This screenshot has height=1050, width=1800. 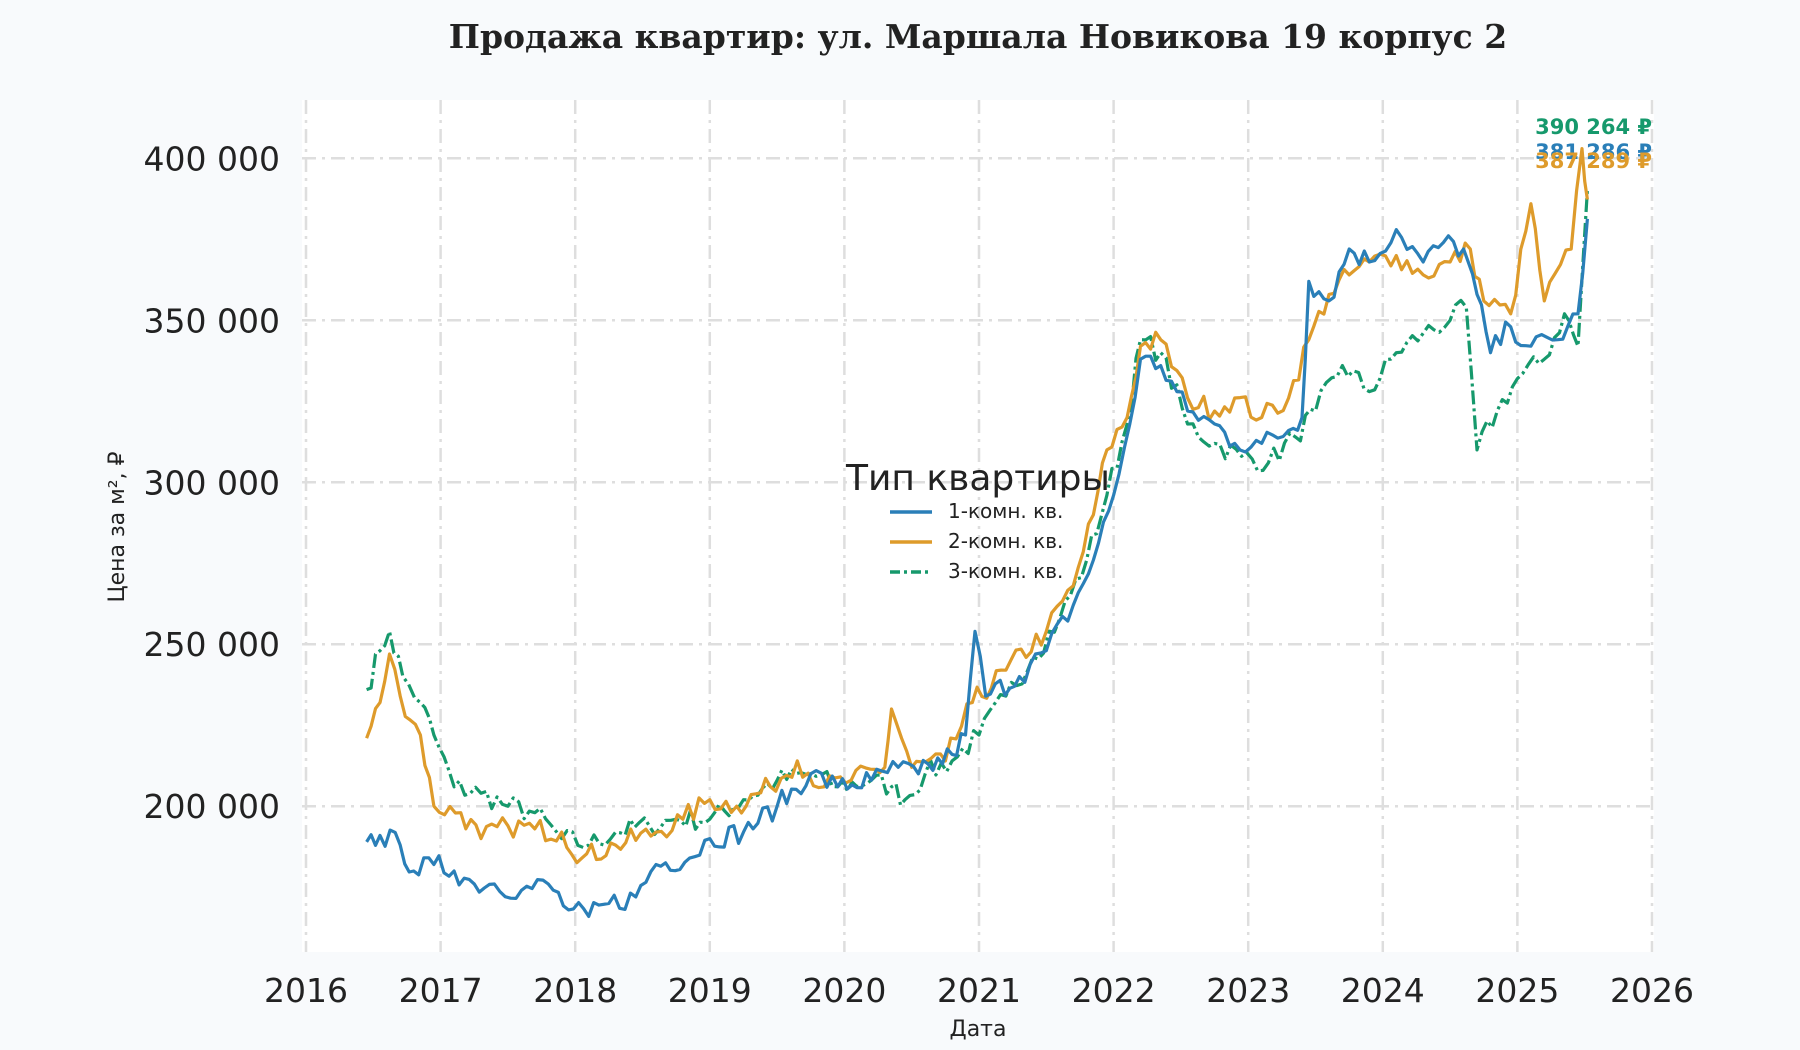 What do you see at coordinates (1593, 127) in the screenshot?
I see `end-label-3: 390 264 ₽` at bounding box center [1593, 127].